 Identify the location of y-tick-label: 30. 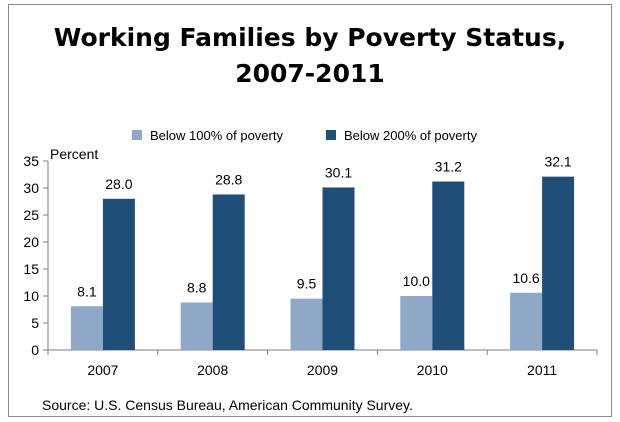
(31, 188).